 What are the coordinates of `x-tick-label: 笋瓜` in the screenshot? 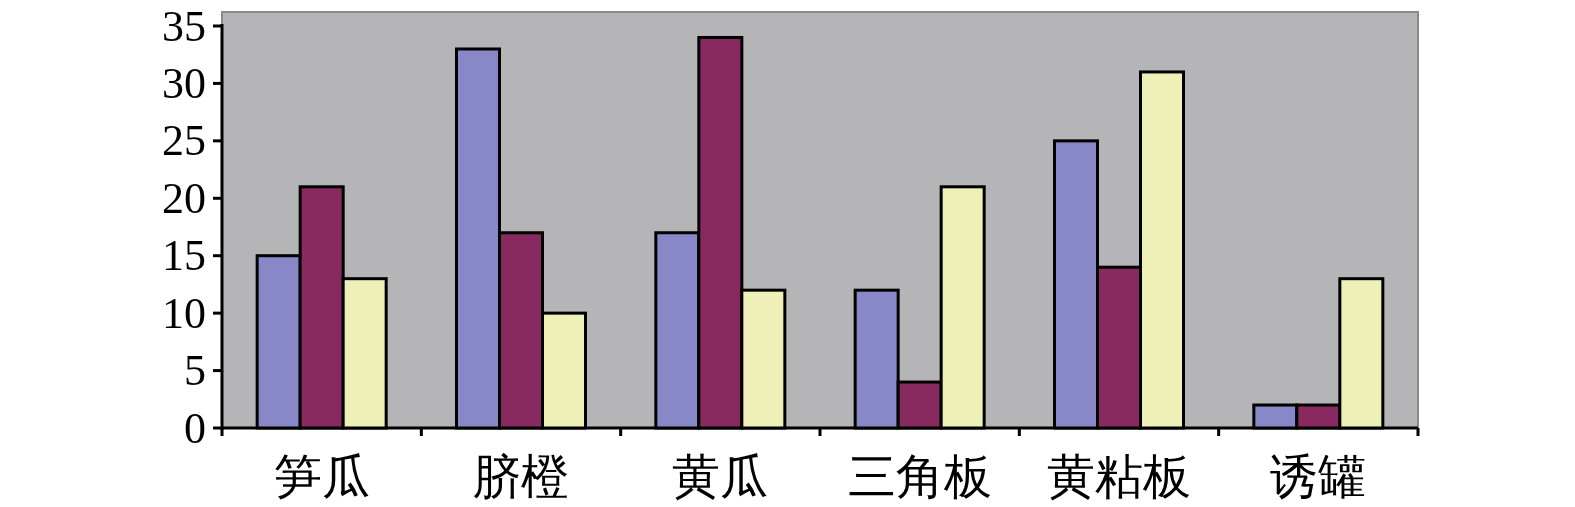 It's located at (321, 476).